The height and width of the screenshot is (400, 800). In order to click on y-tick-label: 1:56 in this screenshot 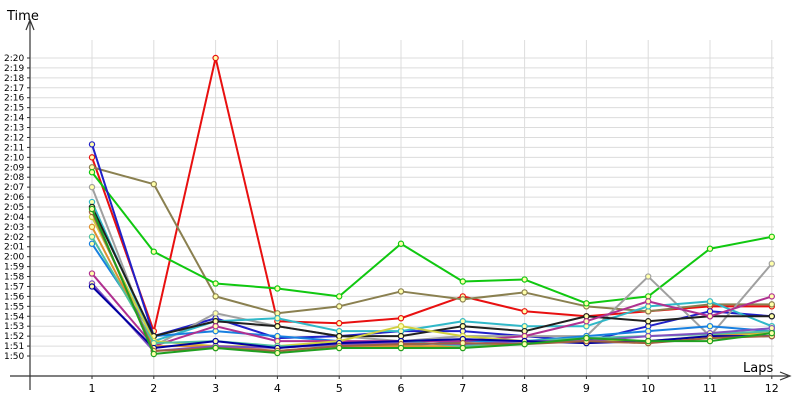, I will do `click(14, 297)`.